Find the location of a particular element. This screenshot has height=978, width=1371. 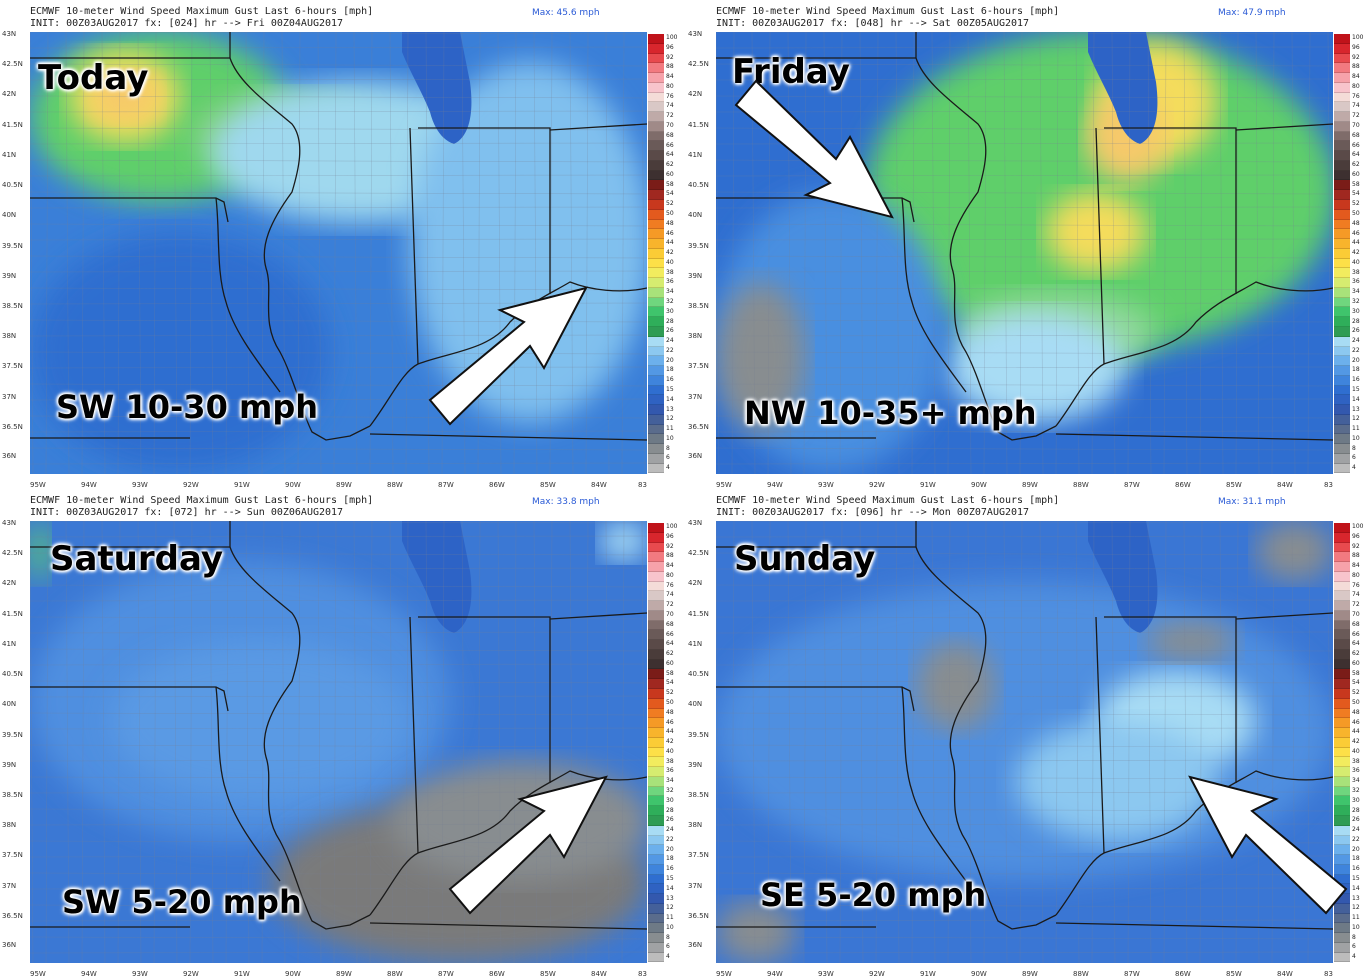

colorbar-tick-label: 50 is located at coordinates (1356, 702).